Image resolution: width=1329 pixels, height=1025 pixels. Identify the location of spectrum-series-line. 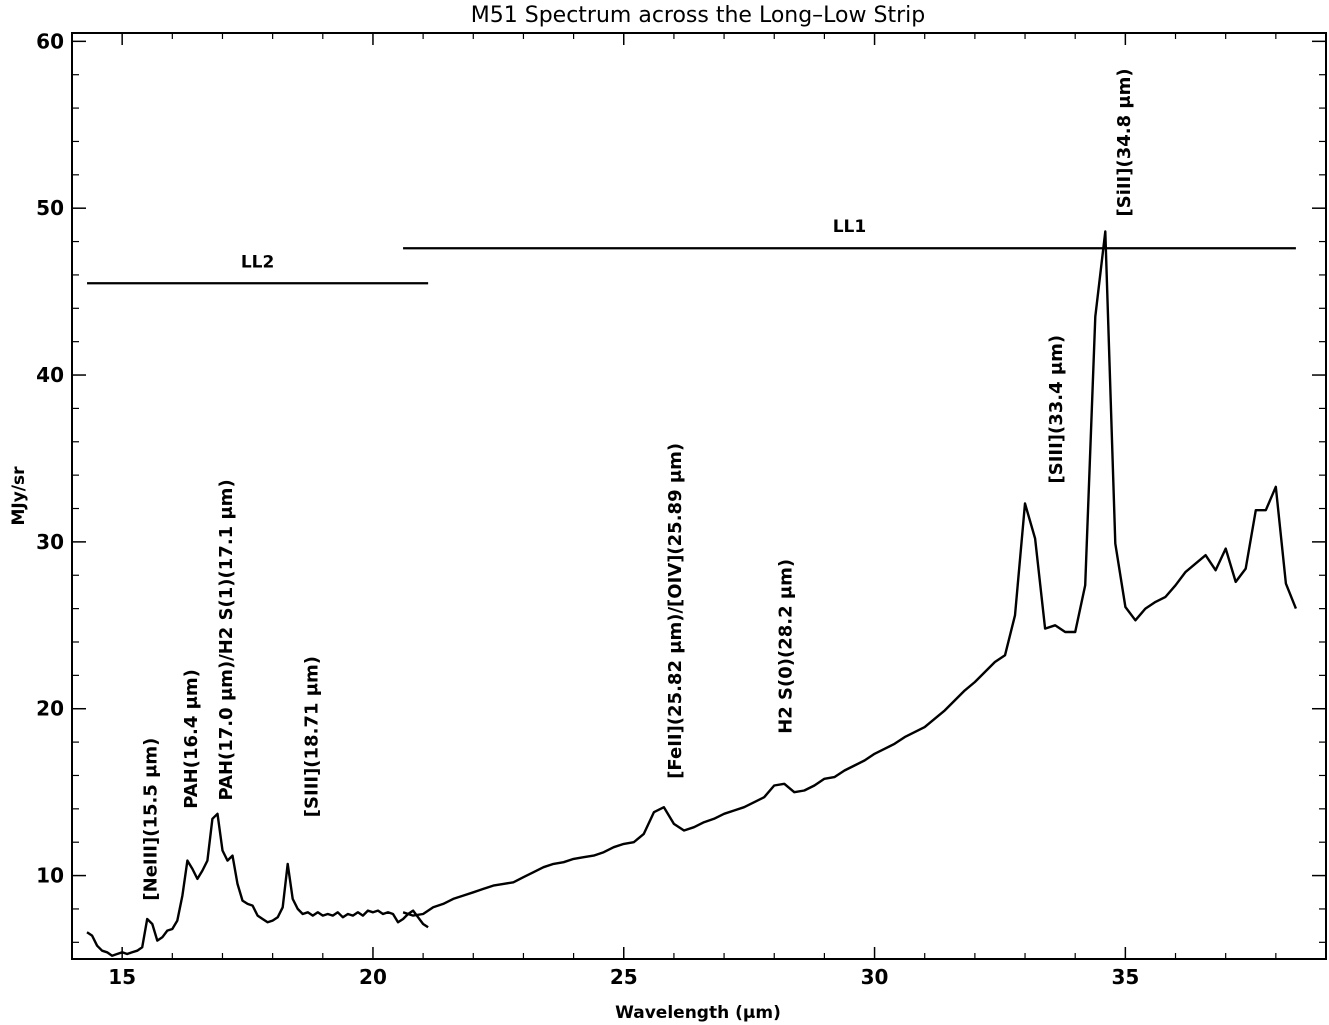
(257, 884).